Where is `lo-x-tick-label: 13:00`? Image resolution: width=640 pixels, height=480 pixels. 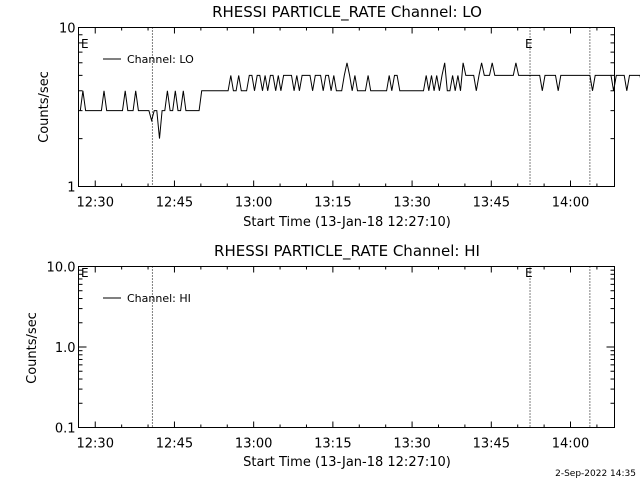
lo-x-tick-label: 13:00 is located at coordinates (253, 203).